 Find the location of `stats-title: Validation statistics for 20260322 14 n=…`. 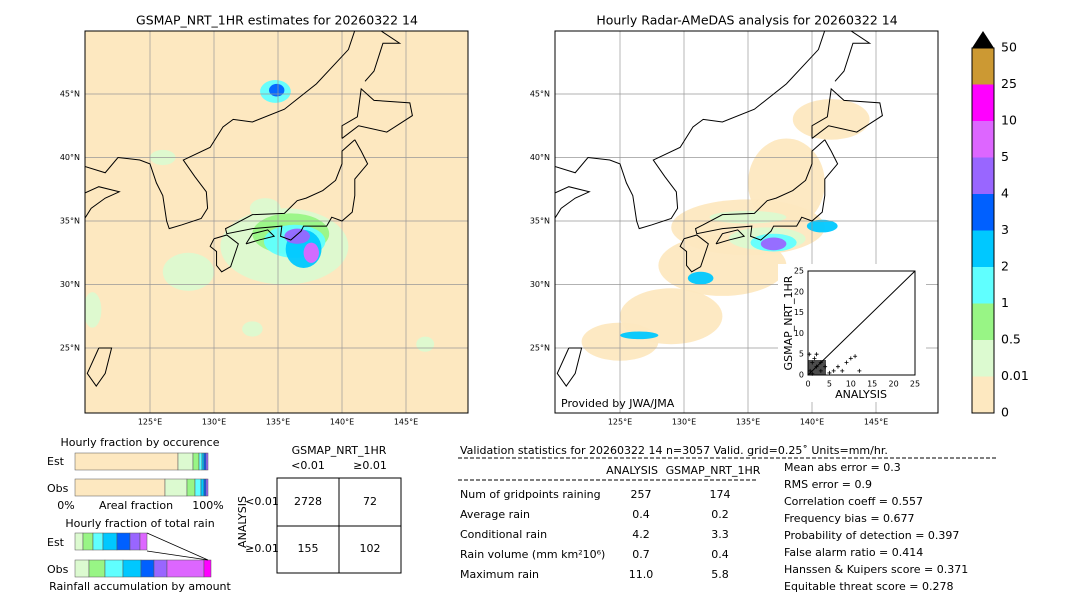

stats-title: Validation statistics for 20260322 14 n=… is located at coordinates (674, 450).